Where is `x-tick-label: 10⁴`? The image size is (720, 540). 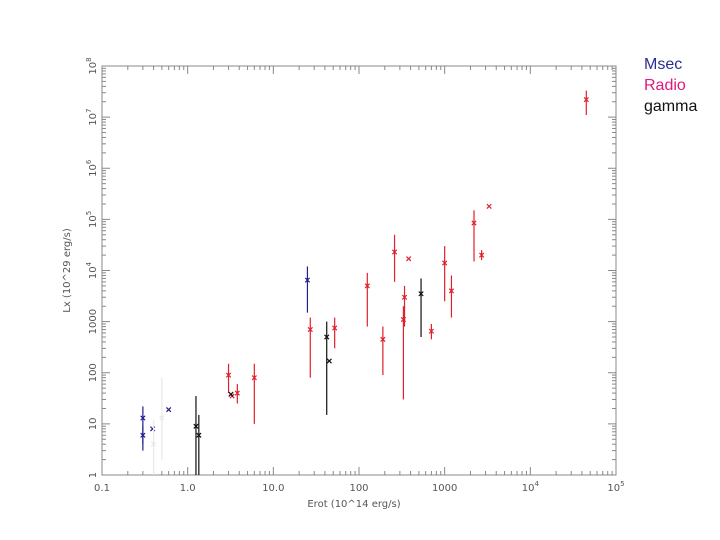 x-tick-label: 10⁴ is located at coordinates (531, 487).